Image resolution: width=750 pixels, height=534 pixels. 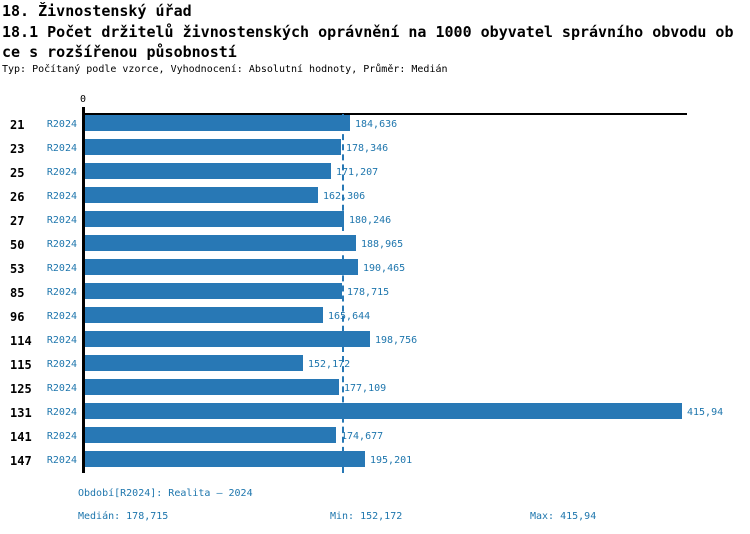 I want to click on bar-value-label: 188,965, so click(x=382, y=244).